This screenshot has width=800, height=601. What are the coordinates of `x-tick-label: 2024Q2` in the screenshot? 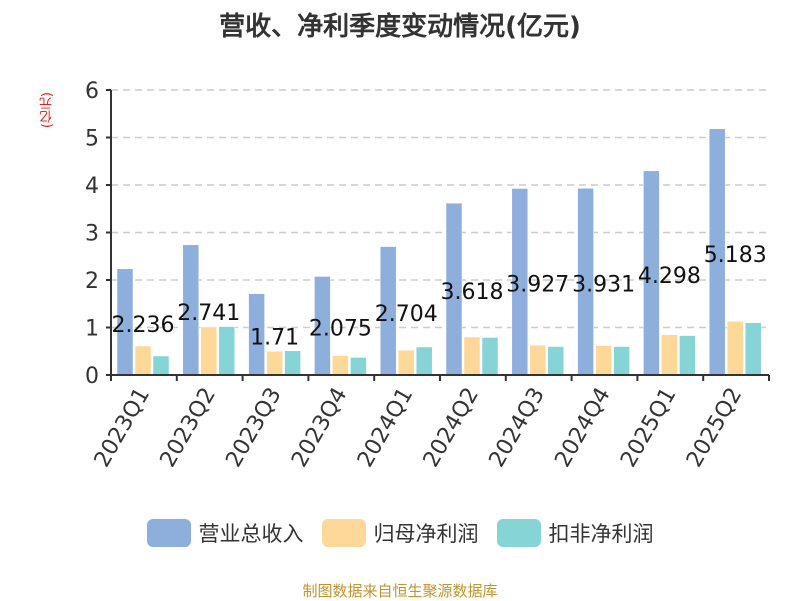 It's located at (451, 428).